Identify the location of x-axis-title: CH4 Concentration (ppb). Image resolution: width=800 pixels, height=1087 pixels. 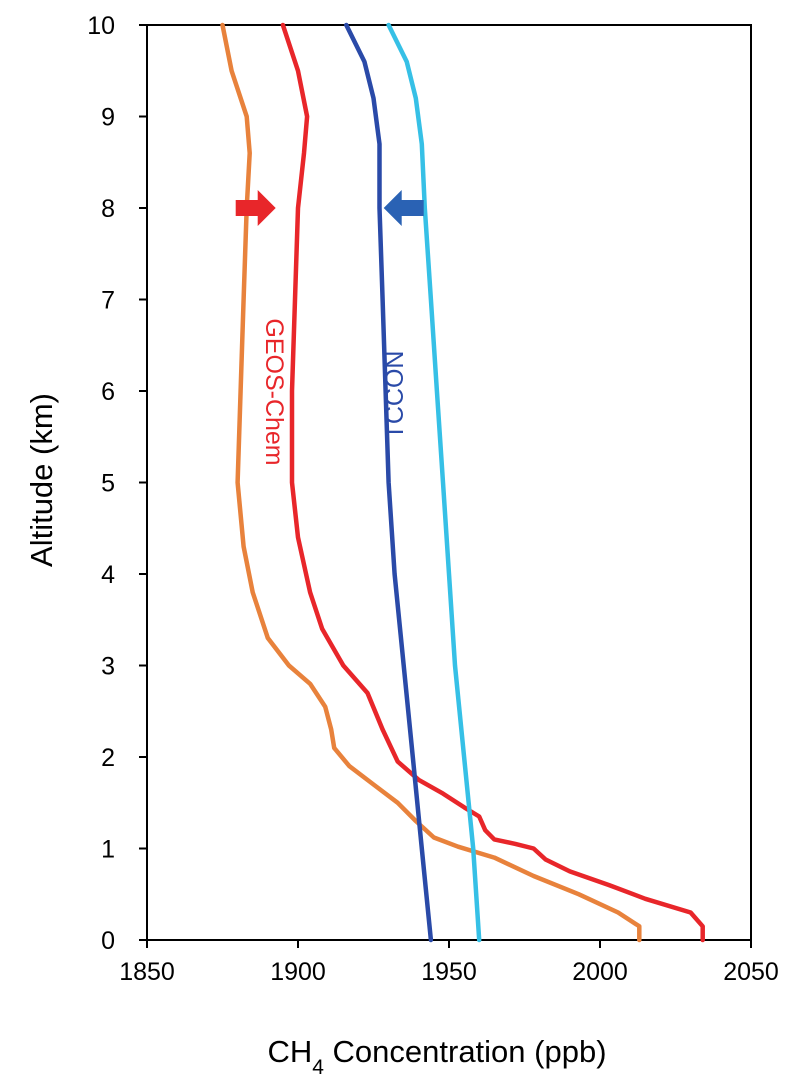
(436, 1056).